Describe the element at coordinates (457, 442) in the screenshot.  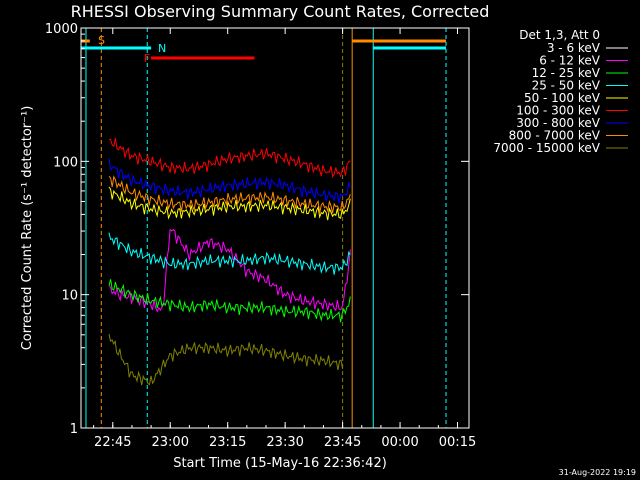
I see `x-tick-label: 00:15` at that location.